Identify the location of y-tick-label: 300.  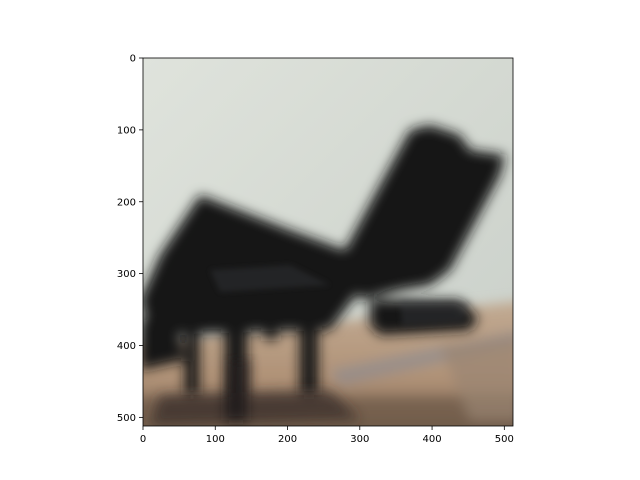
(126, 274).